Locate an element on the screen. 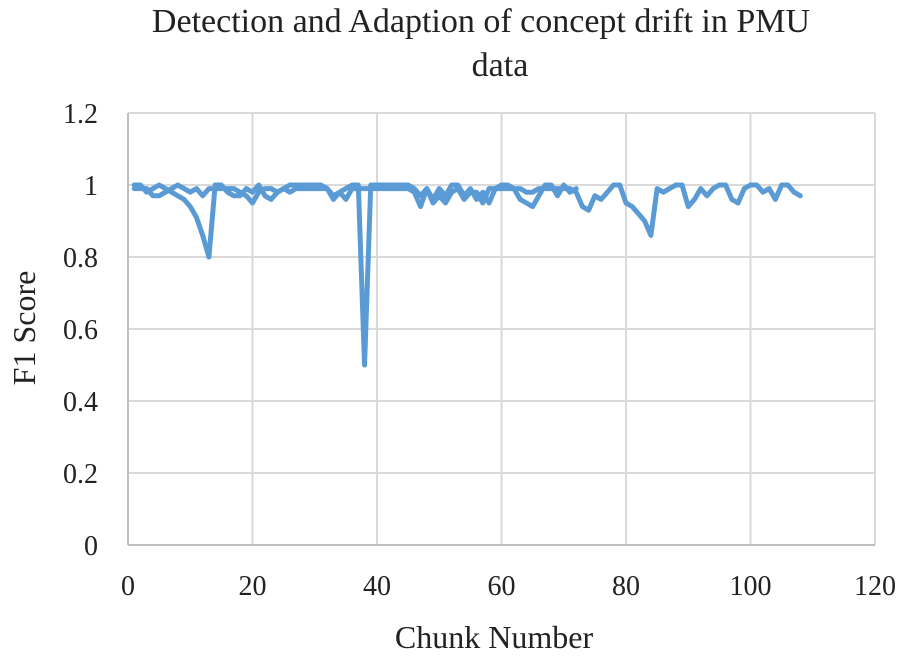 The height and width of the screenshot is (665, 900). y-tick-label: 0.8 is located at coordinates (80, 258).